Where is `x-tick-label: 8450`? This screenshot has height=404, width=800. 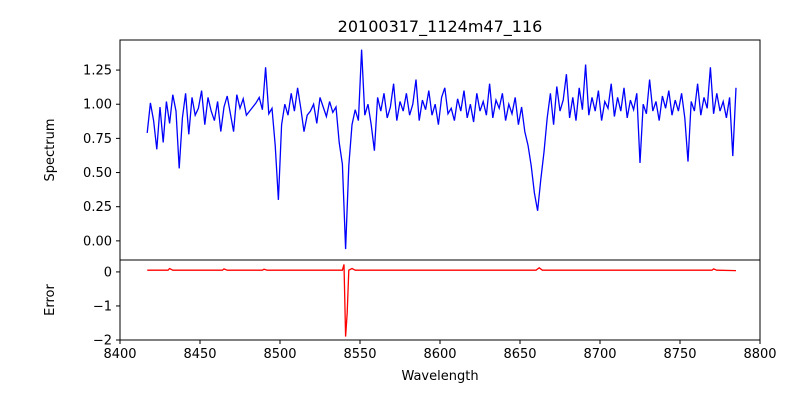
x-tick-label: 8450 is located at coordinates (199, 354).